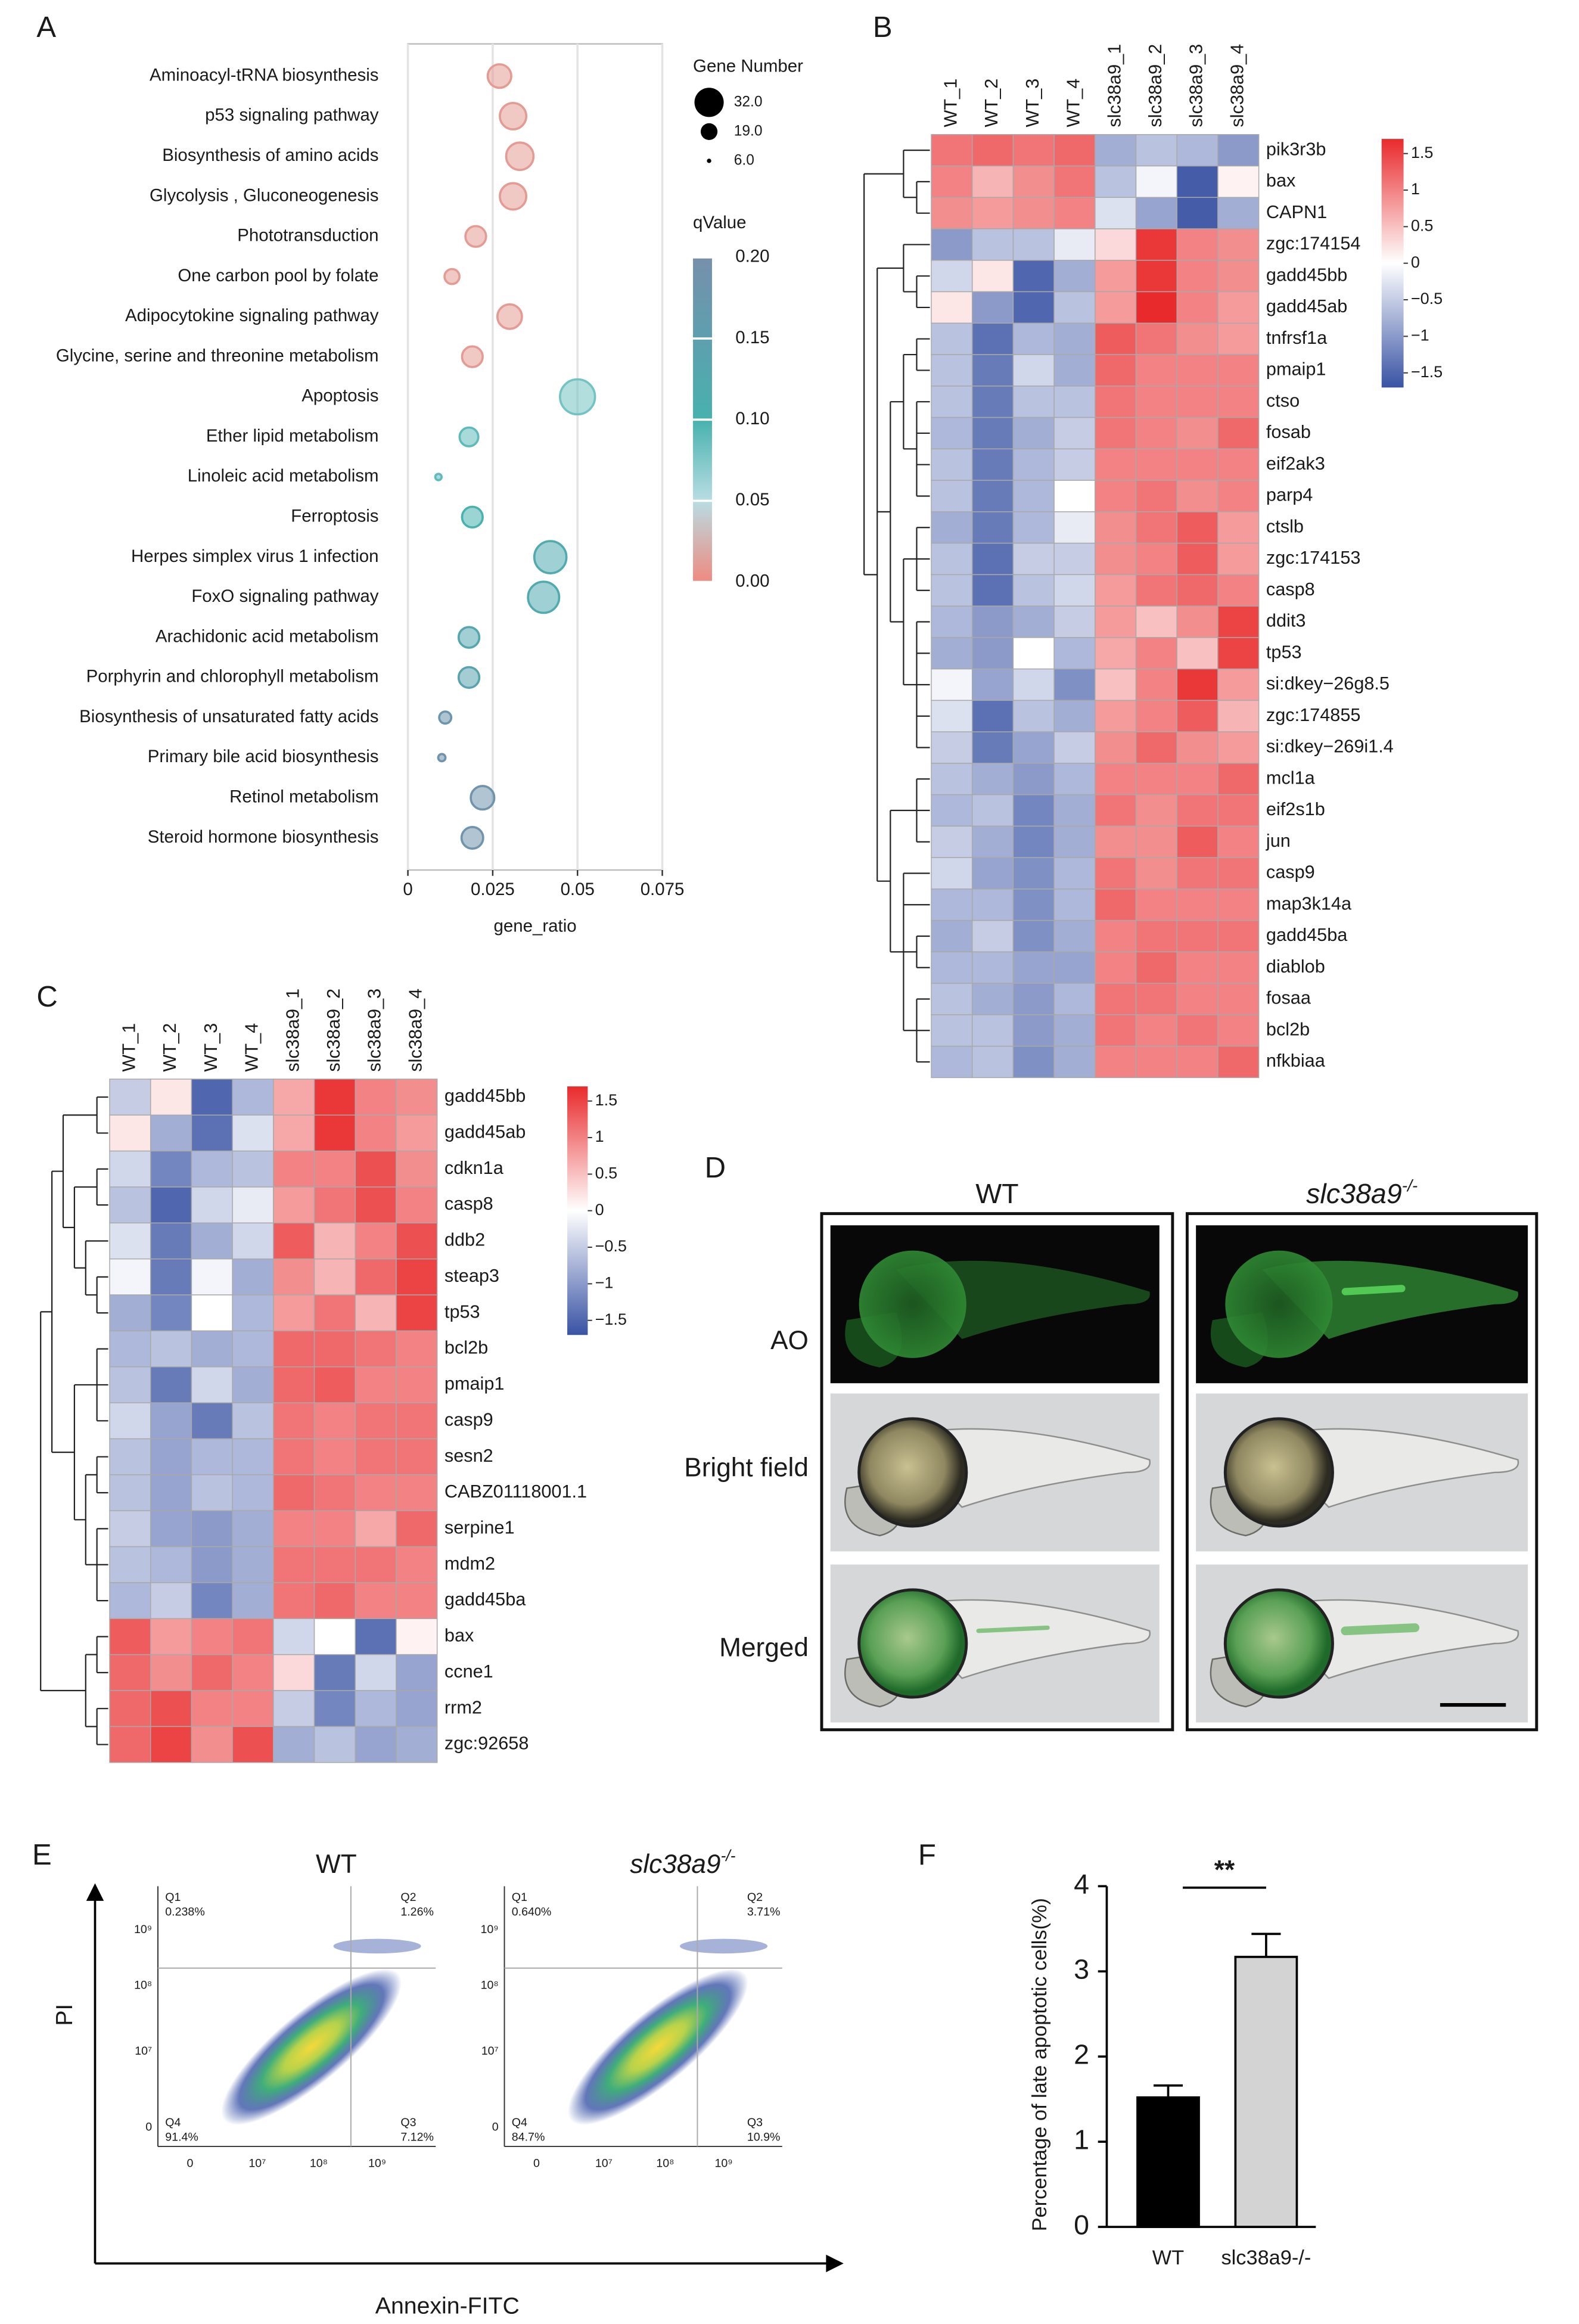 This screenshot has width=1579, height=2324. What do you see at coordinates (606, 1100) in the screenshot?
I see `colorbar-label: 1.5` at bounding box center [606, 1100].